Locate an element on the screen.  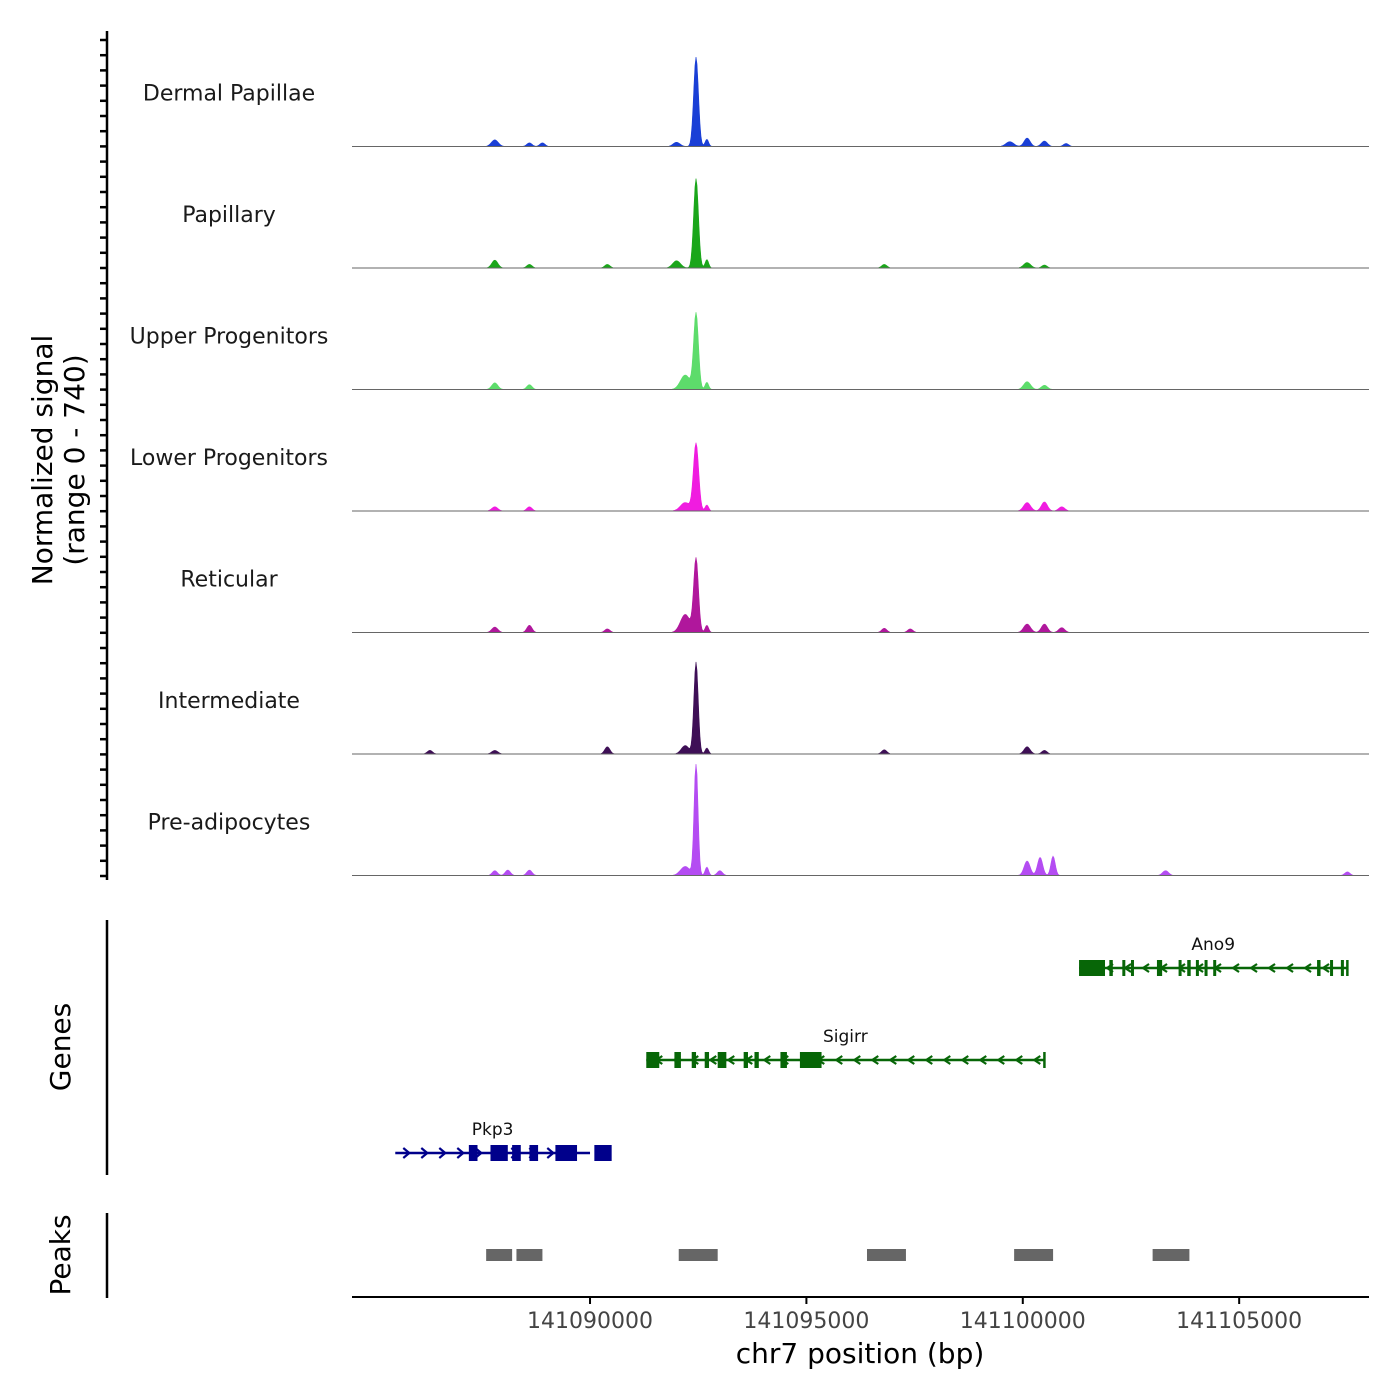
y-axis-title-line: Normalized signal is located at coordinates (42, 460).